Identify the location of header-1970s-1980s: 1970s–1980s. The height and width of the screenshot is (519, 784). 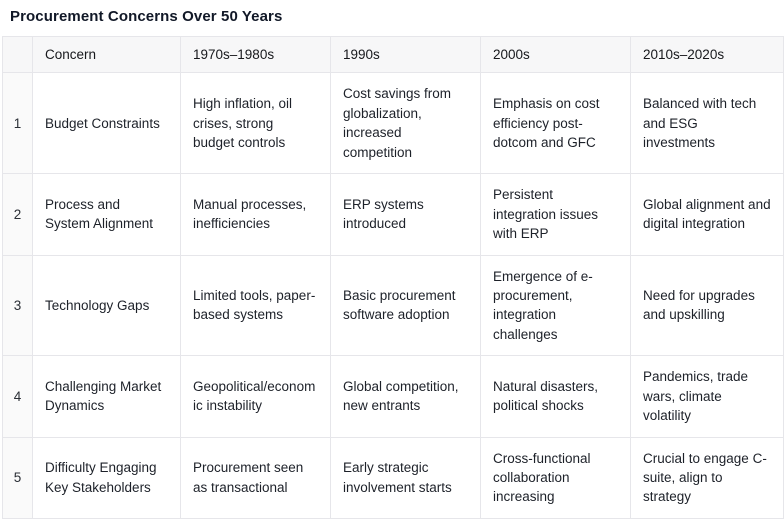
(255, 54).